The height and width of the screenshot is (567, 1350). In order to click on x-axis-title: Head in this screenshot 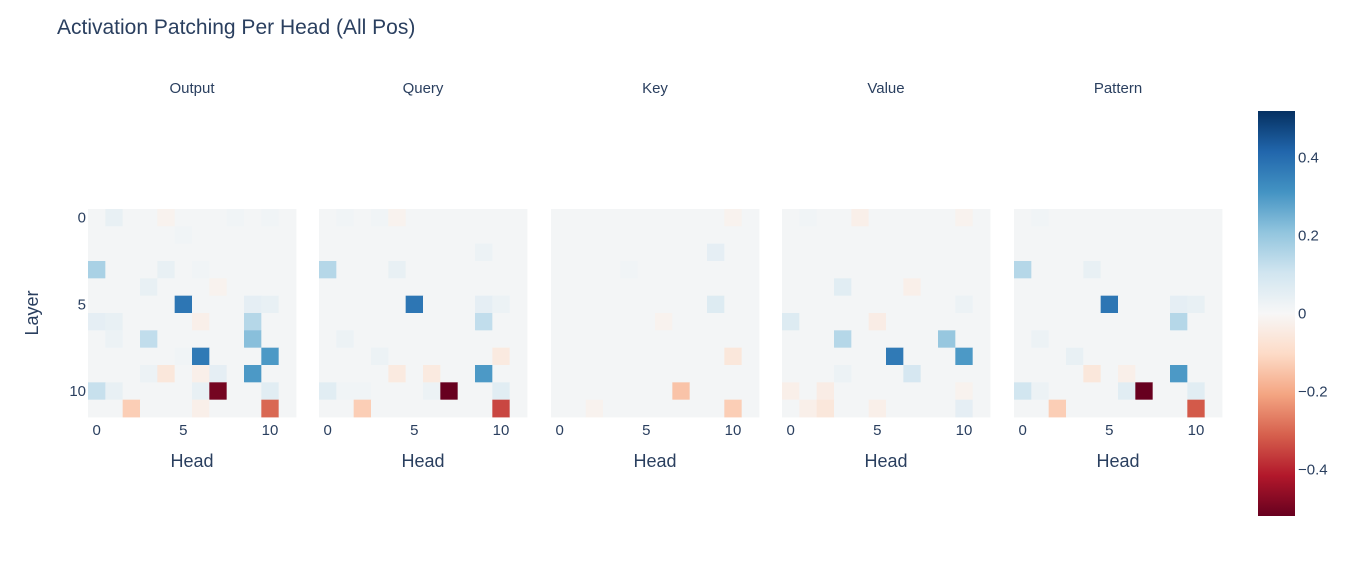, I will do `click(654, 461)`.